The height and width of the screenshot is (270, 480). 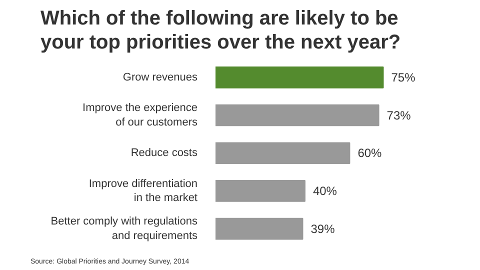 I want to click on y-tick-label: Better comply with regulations and requirements, so click(x=124, y=229).